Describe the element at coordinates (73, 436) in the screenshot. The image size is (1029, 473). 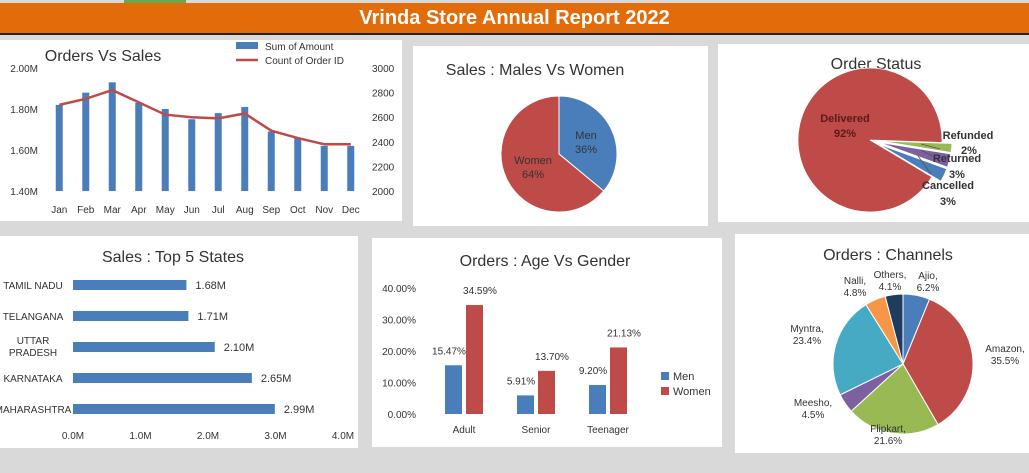
I see `x-tick-label: 0.0M` at that location.